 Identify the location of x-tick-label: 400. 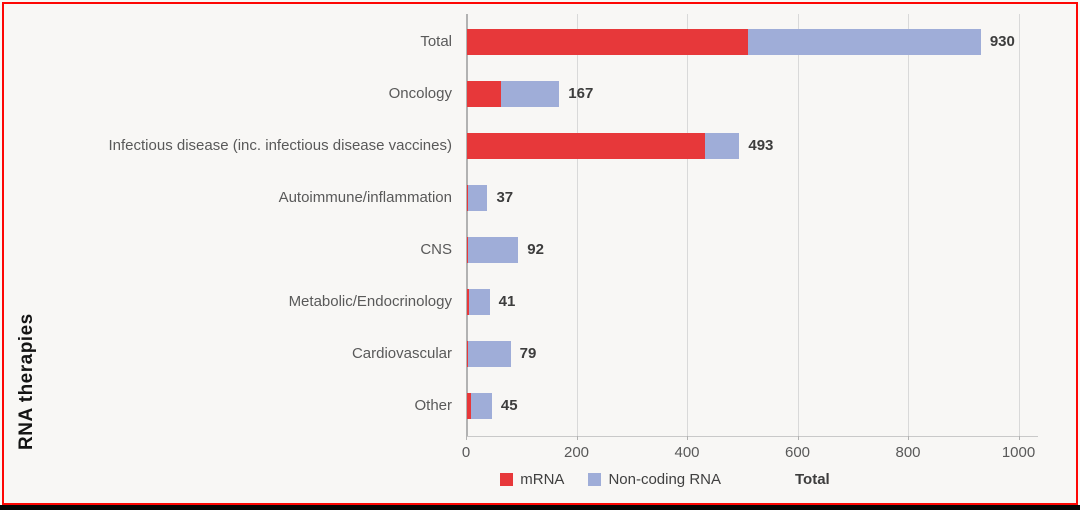
(687, 452).